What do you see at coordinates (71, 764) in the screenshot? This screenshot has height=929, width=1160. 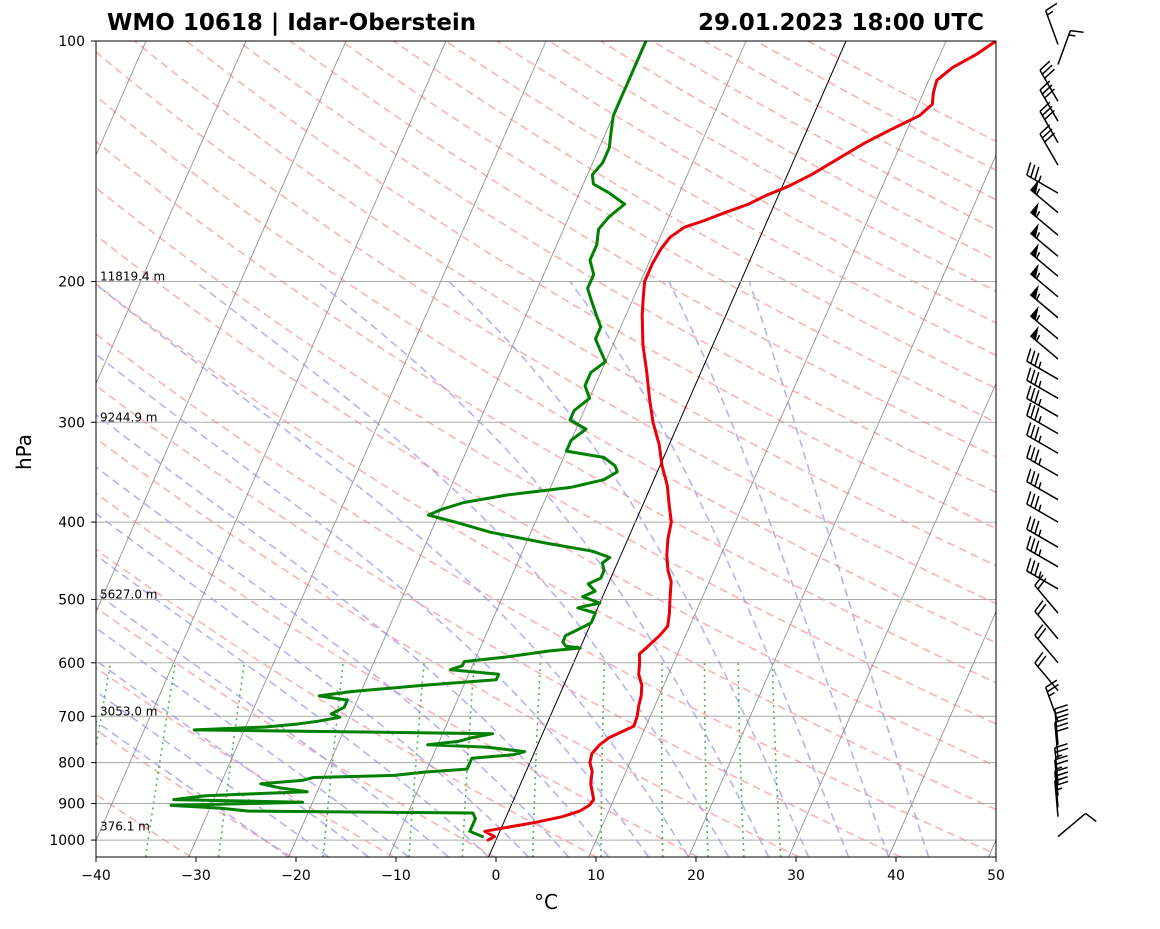 I see `y-tick-label: 800` at bounding box center [71, 764].